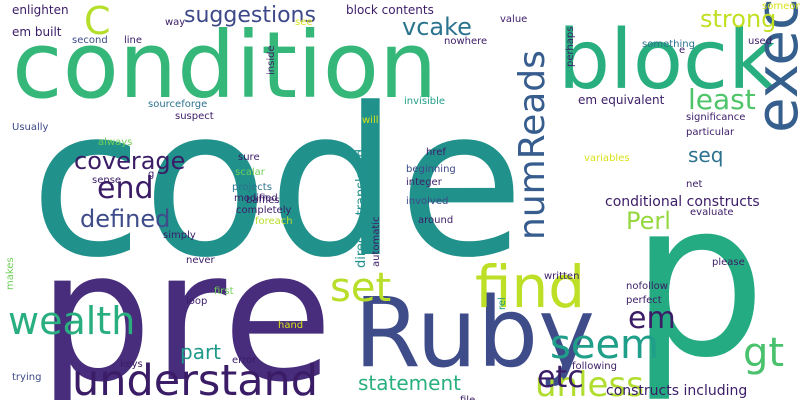 This screenshot has height=400, width=800. I want to click on word-c: C, so click(97, 21).